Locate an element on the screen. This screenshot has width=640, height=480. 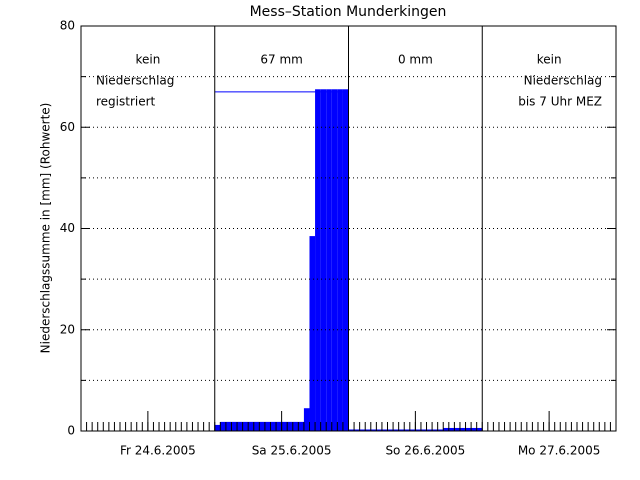
y-axis-label: Niederschlagssumme in [mm] (Rohwerte) is located at coordinates (46, 228).